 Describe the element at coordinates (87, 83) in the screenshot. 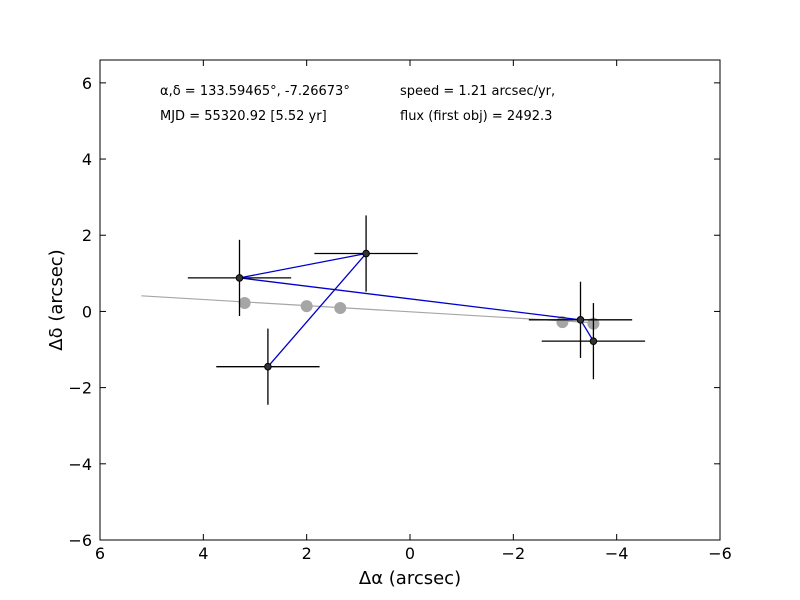

I see `y-tick-label-6: 6` at that location.